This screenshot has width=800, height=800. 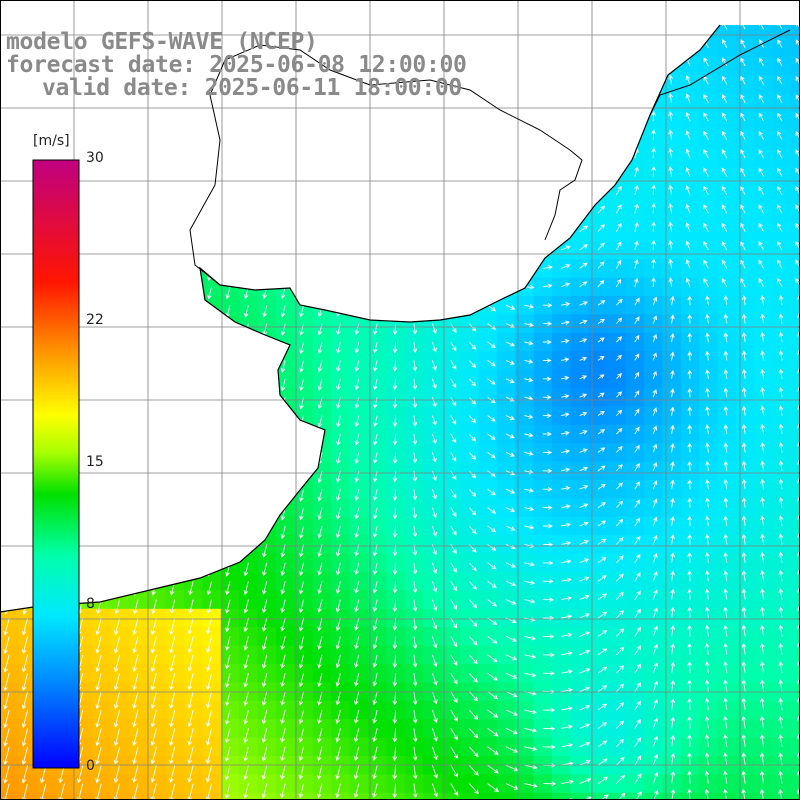 I want to click on colorbar, so click(x=56, y=464).